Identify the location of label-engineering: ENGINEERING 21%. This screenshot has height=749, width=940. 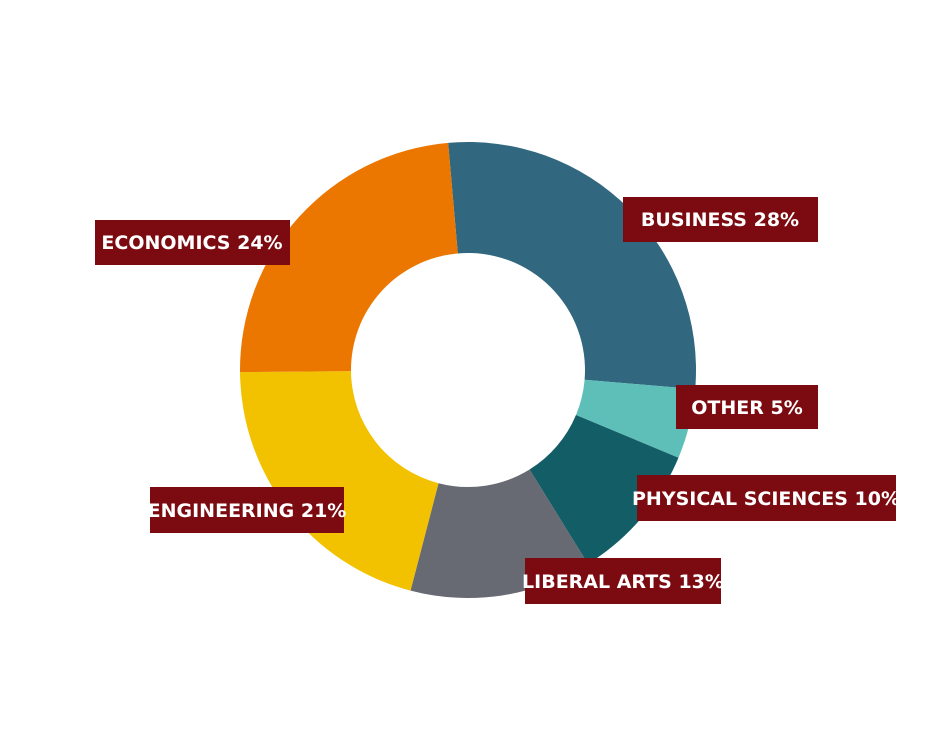
(247, 510).